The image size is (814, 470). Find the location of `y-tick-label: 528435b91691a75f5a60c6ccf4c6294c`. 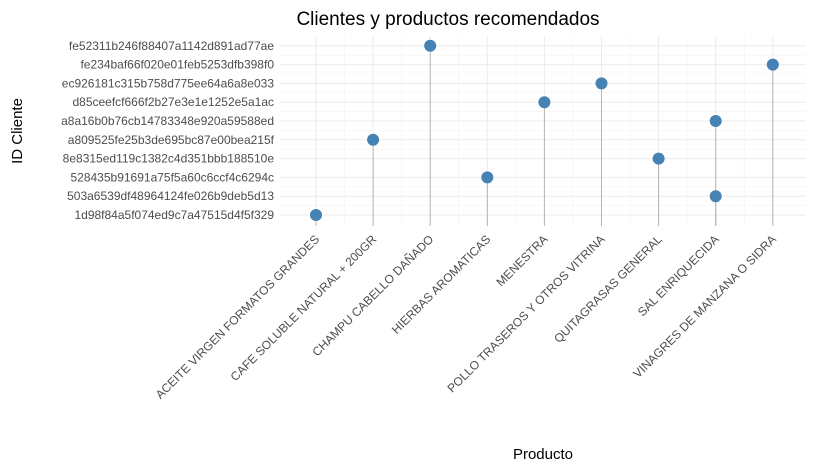

y-tick-label: 528435b91691a75f5a60c6ccf4c6294c is located at coordinates (172, 177).